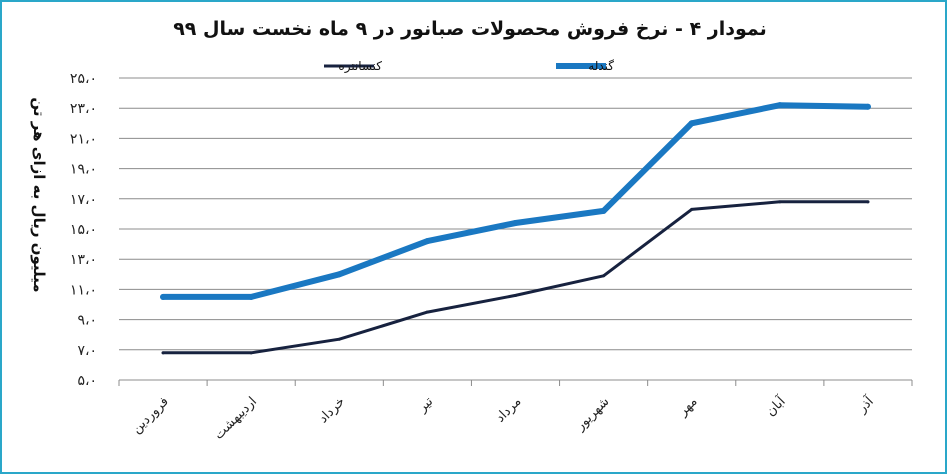  I want to click on x-tick-label-0: فروردین, so click(150, 415).